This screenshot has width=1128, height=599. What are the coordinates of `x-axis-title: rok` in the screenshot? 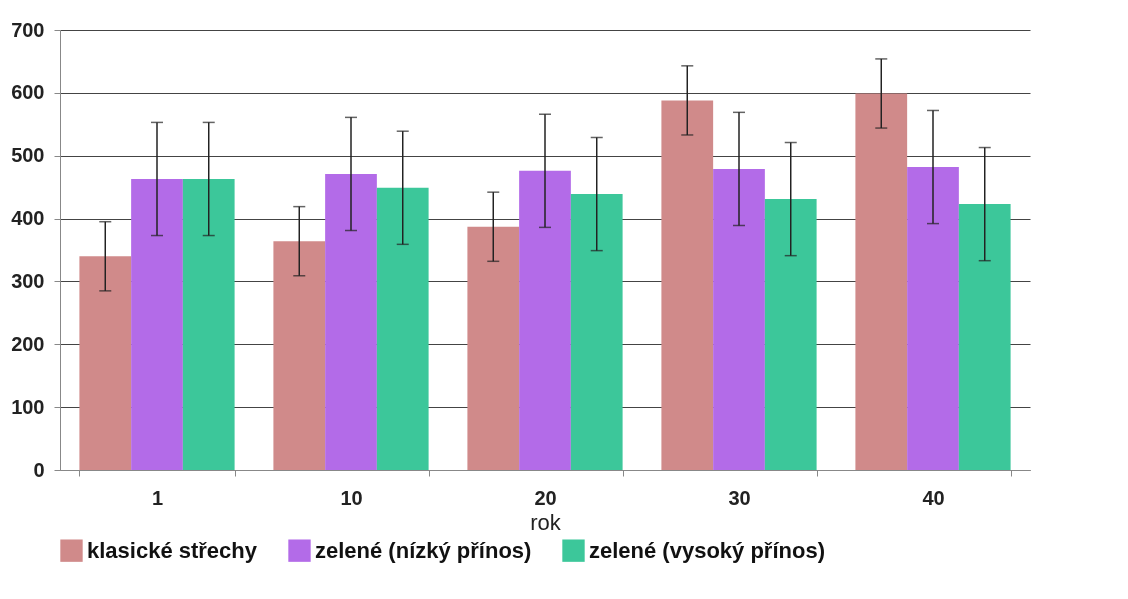 It's located at (546, 522).